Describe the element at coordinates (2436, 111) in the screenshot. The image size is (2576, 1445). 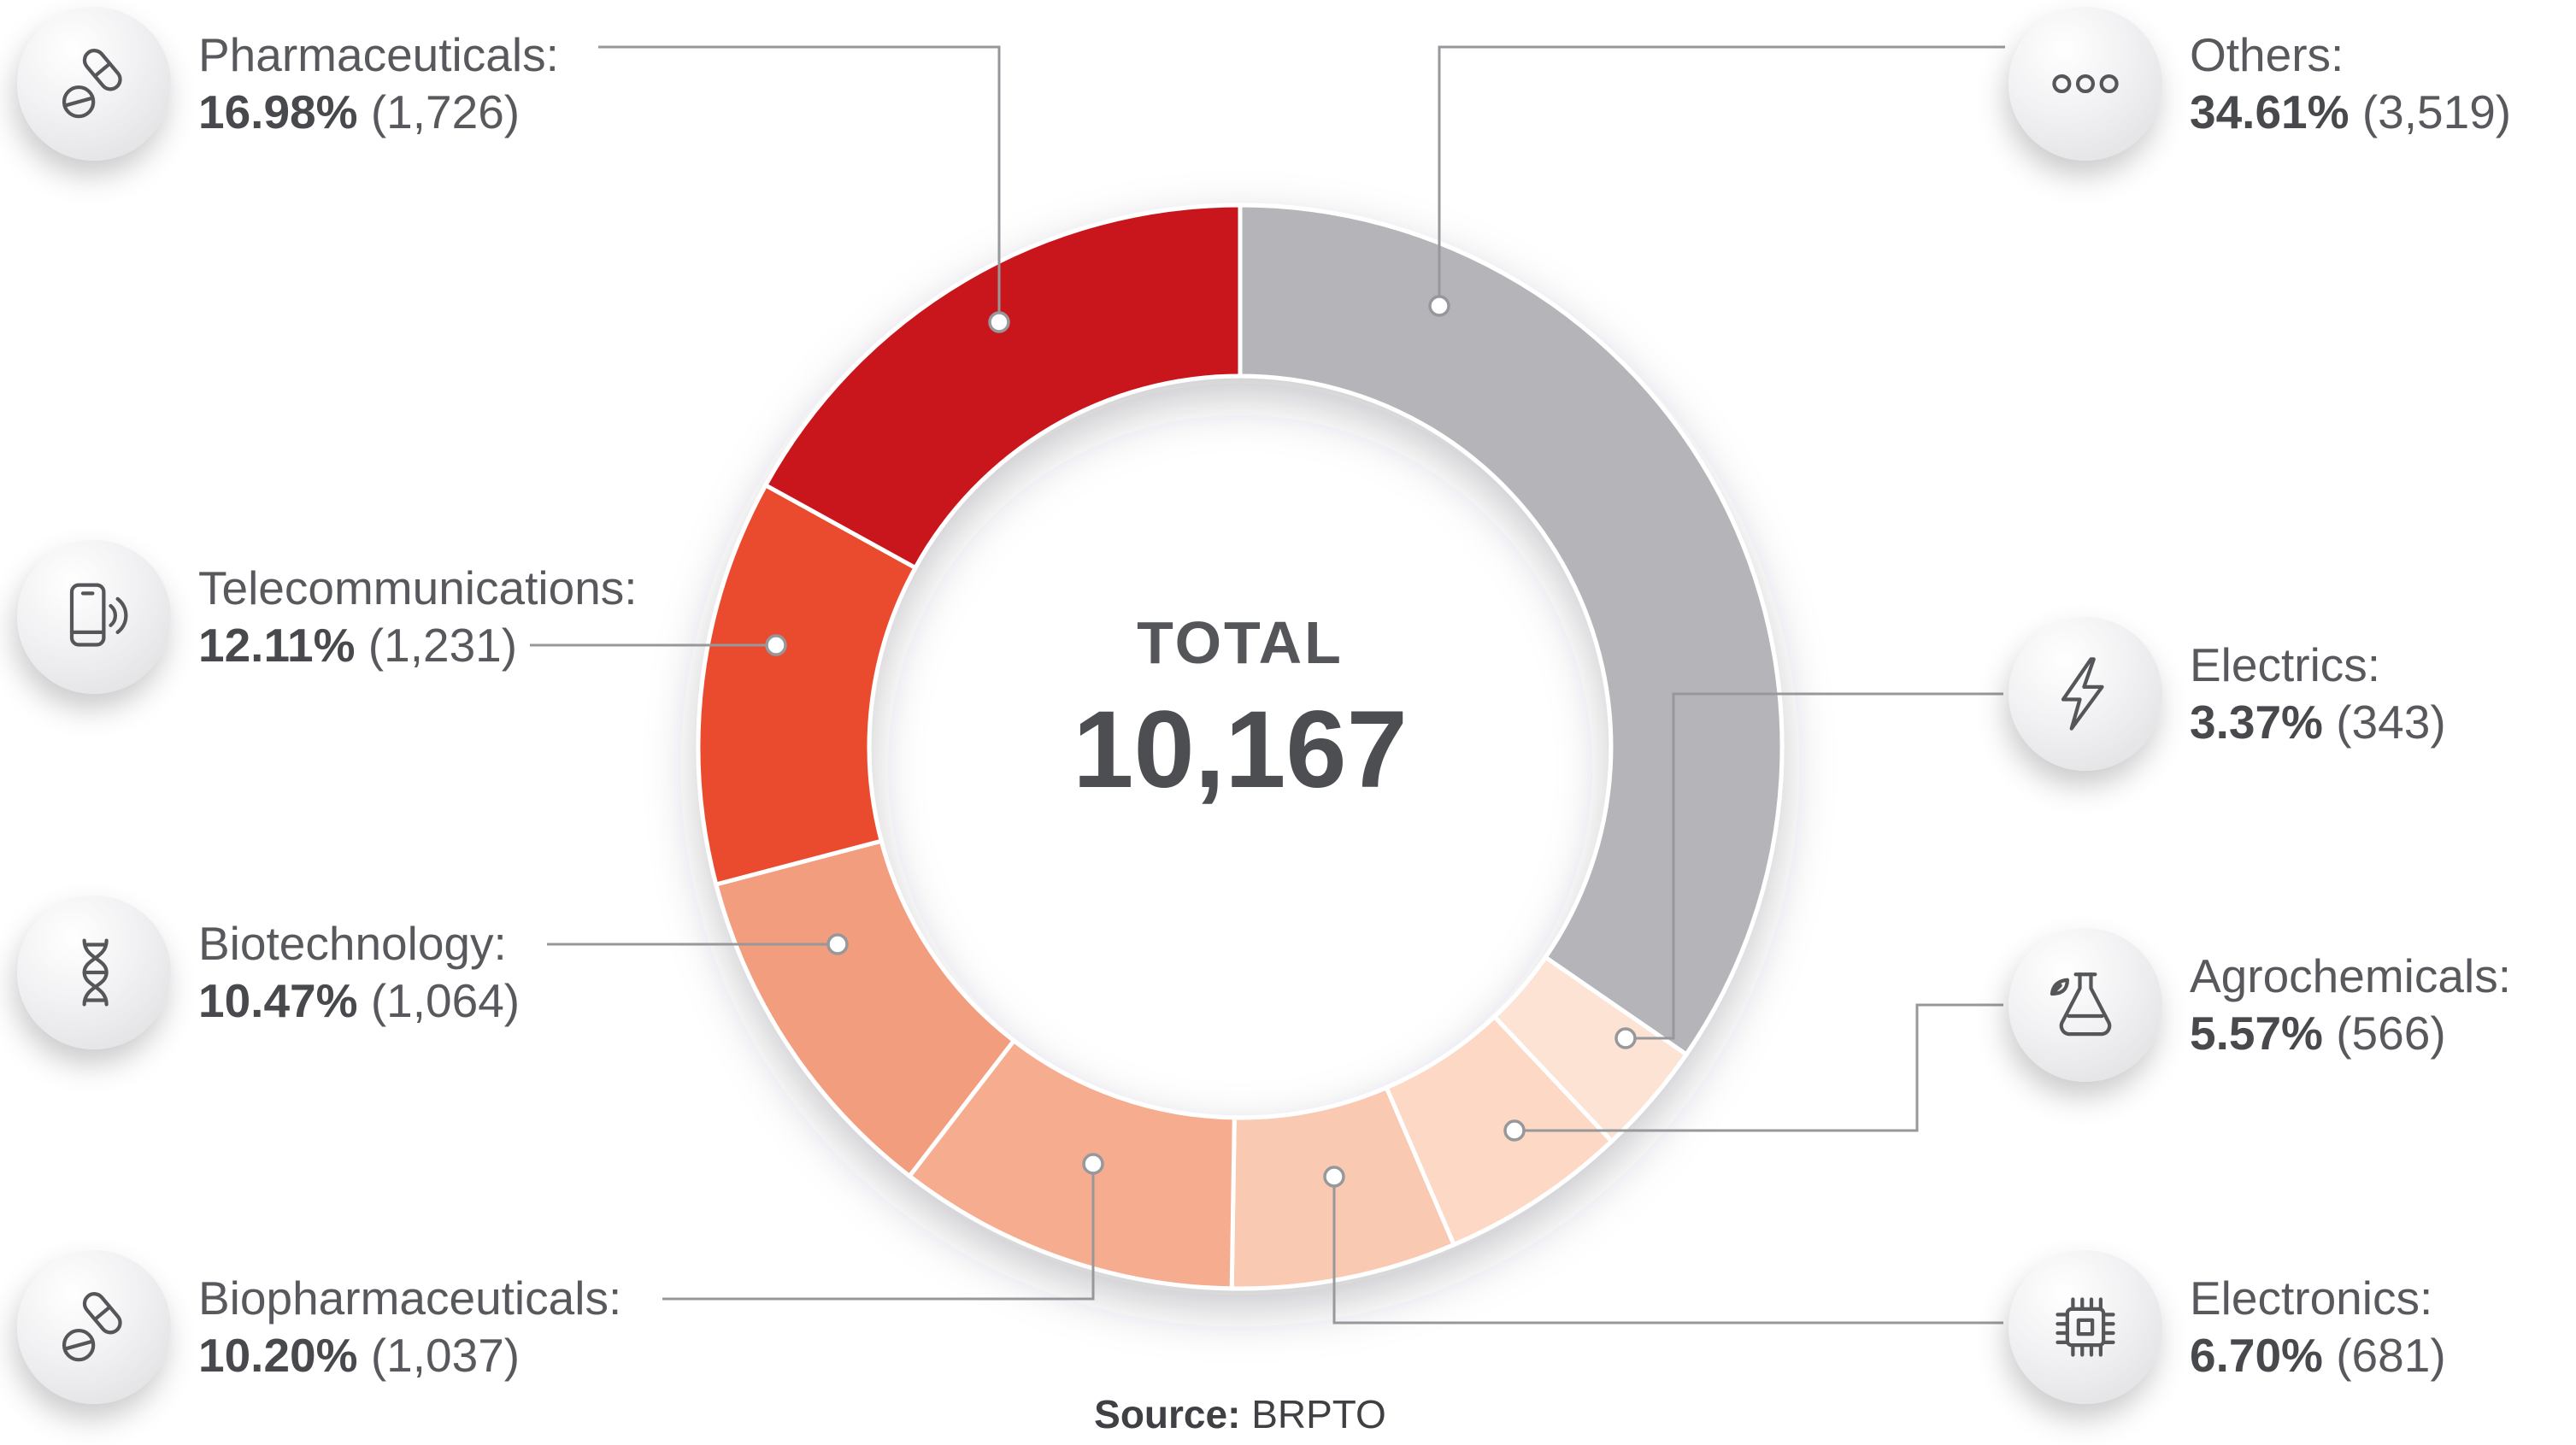
I see `category-count: (3,519)` at that location.